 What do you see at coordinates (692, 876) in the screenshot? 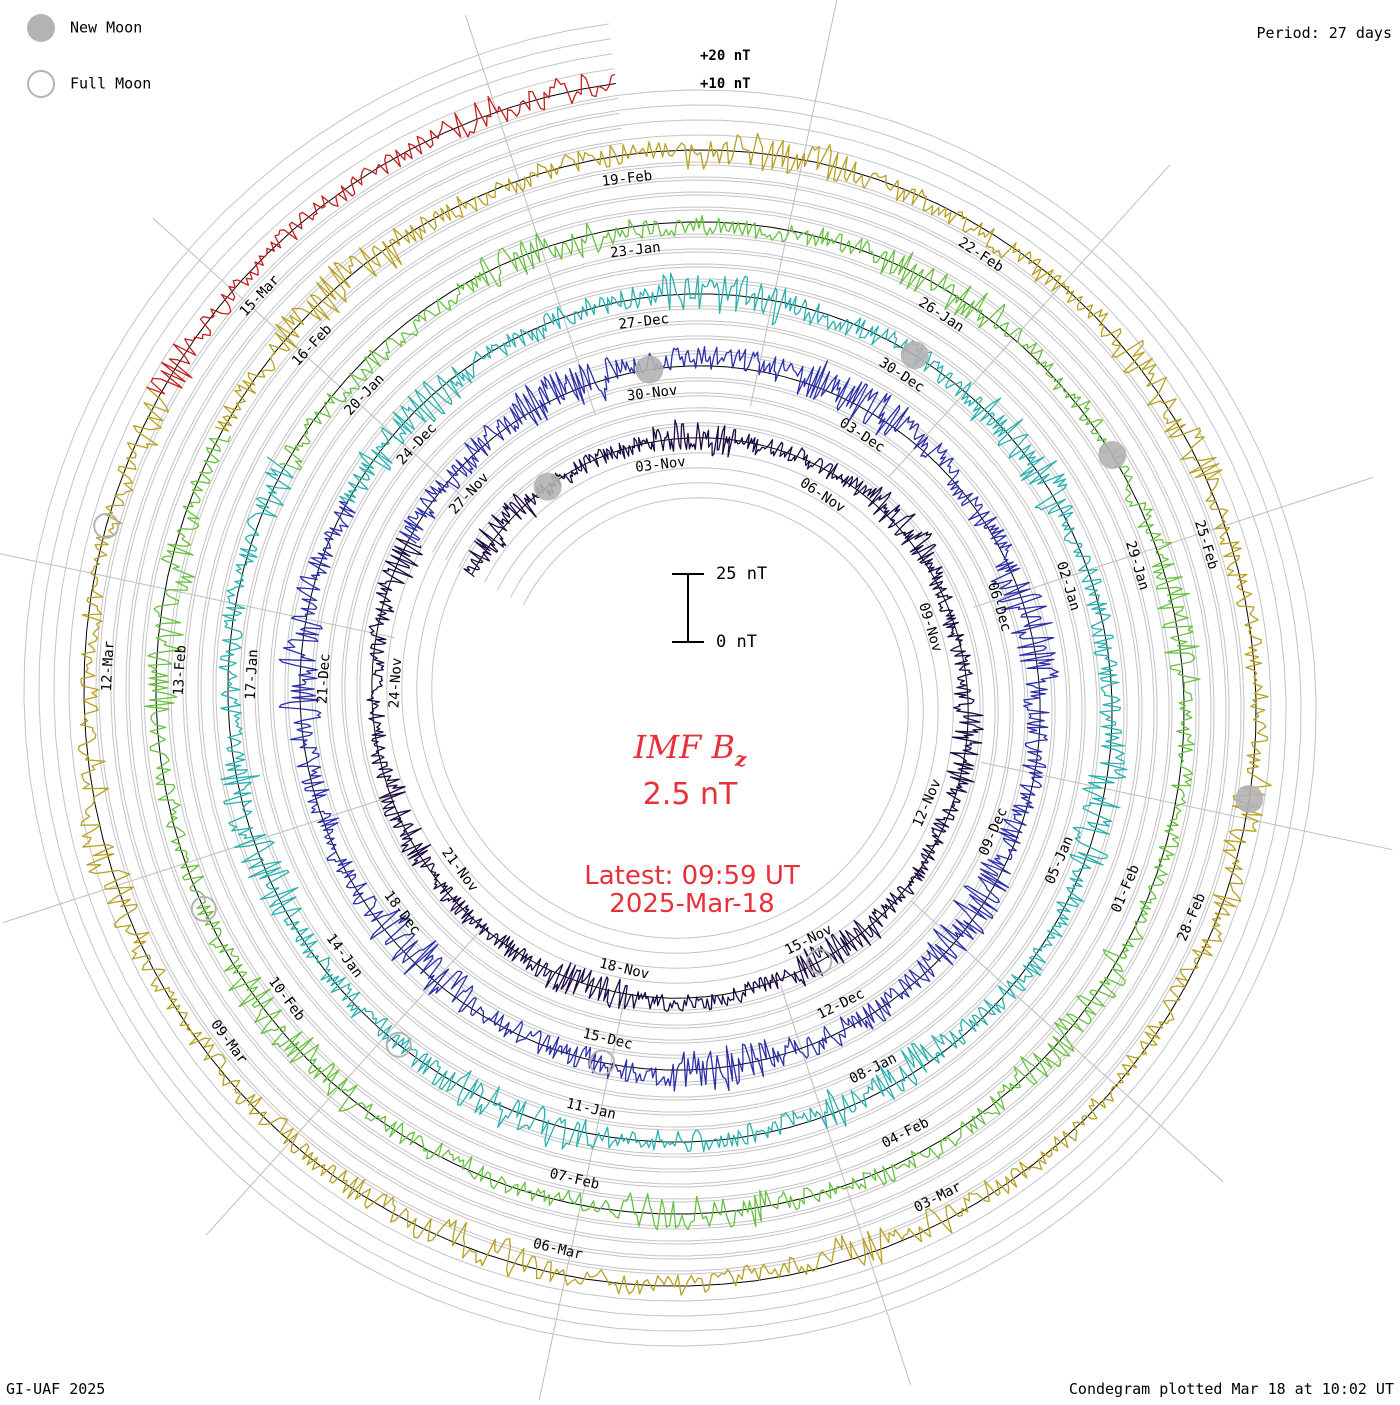
I see `latest-time: Latest: 09:59 UT` at bounding box center [692, 876].